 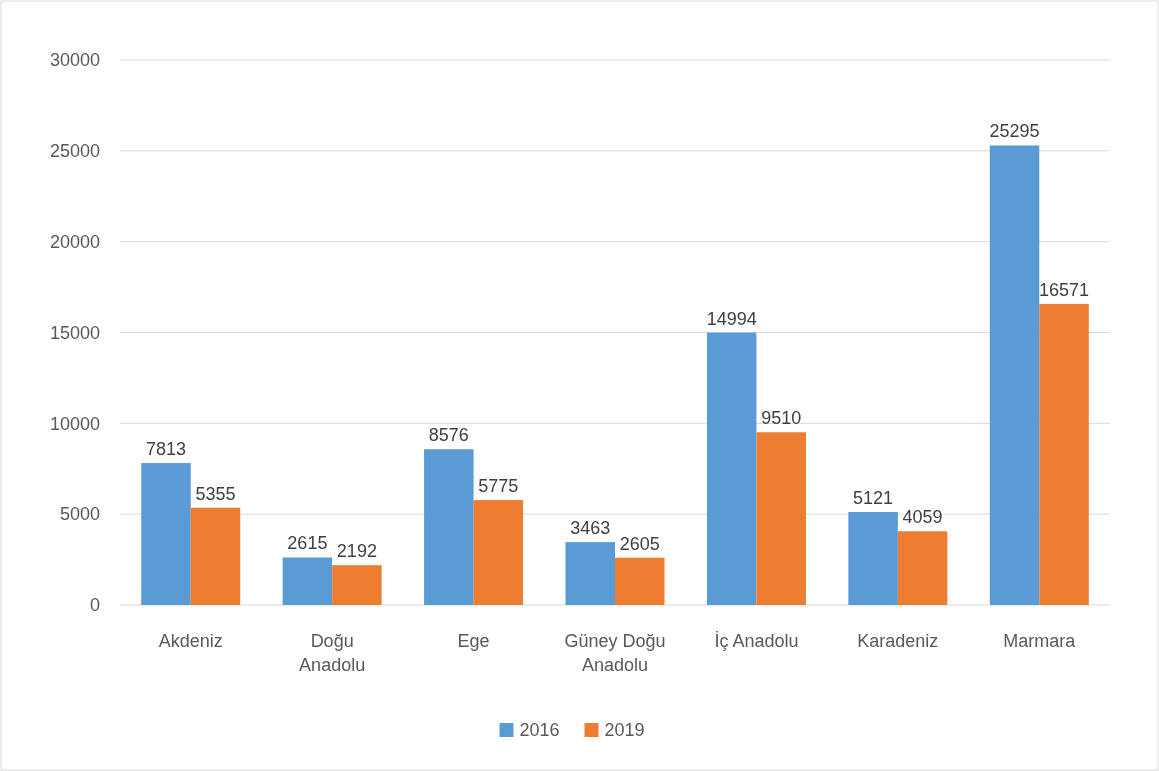 What do you see at coordinates (79, 514) in the screenshot?
I see `y-tick-label: 5000` at bounding box center [79, 514].